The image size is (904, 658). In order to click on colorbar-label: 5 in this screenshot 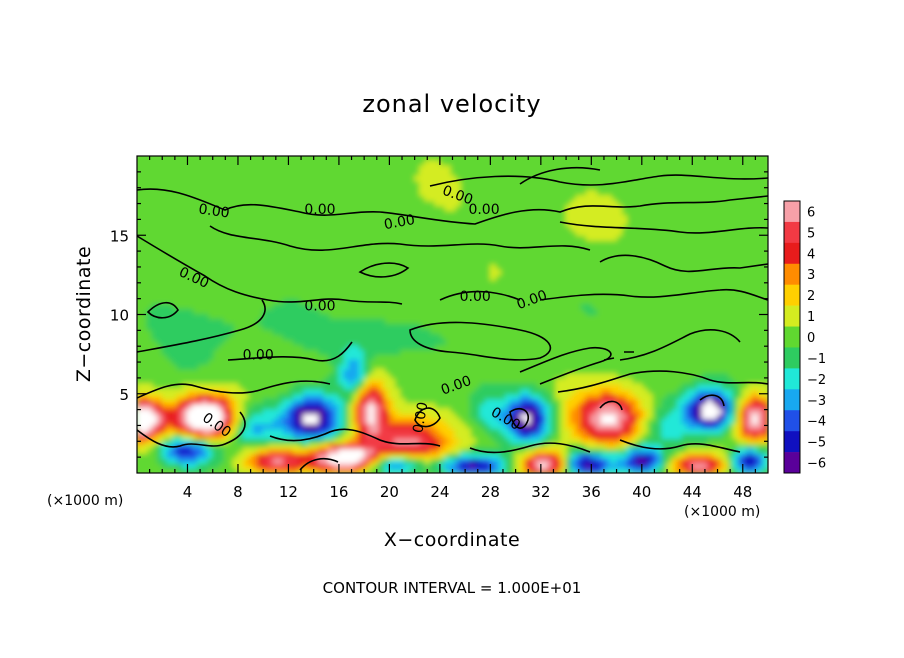, I will do `click(811, 233)`.